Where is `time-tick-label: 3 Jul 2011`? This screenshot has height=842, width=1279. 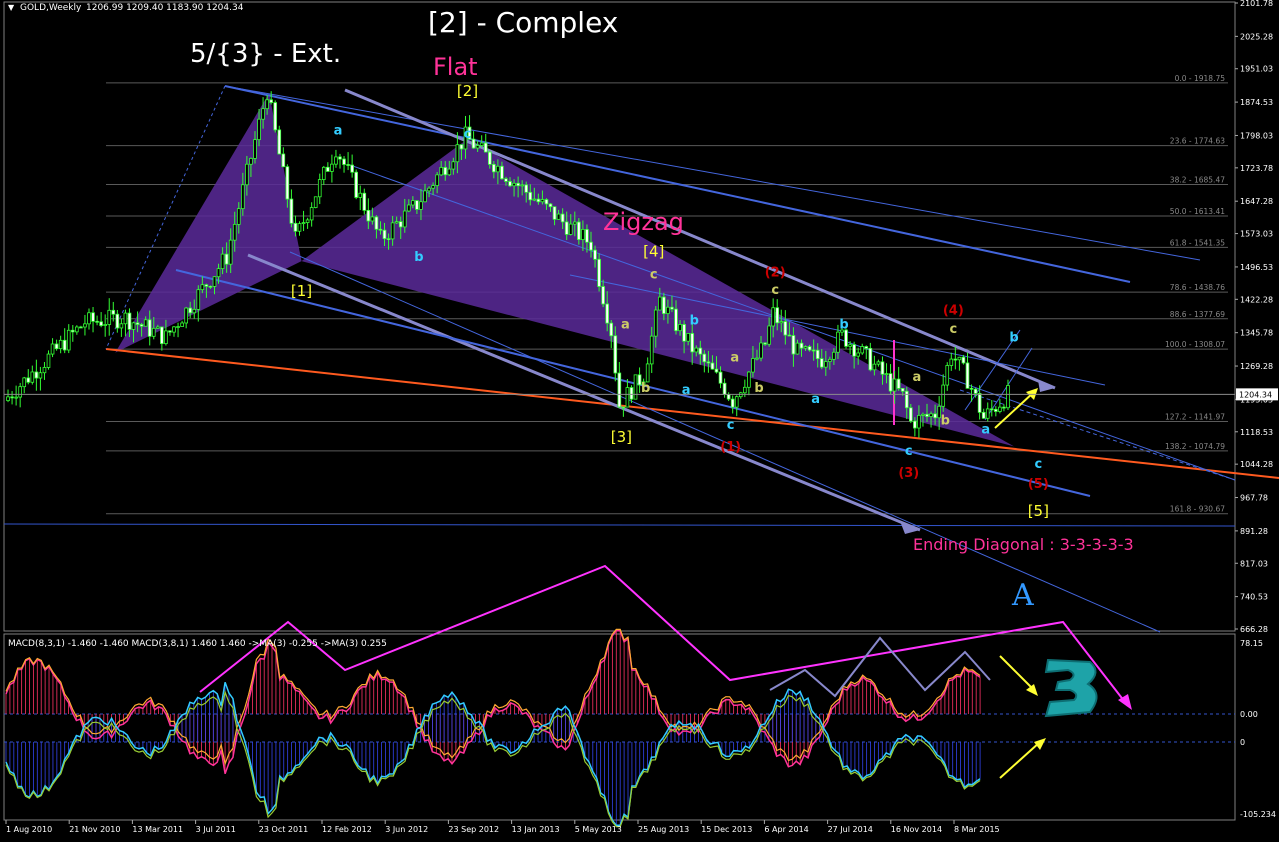
time-tick-label: 3 Jul 2011 is located at coordinates (216, 829).